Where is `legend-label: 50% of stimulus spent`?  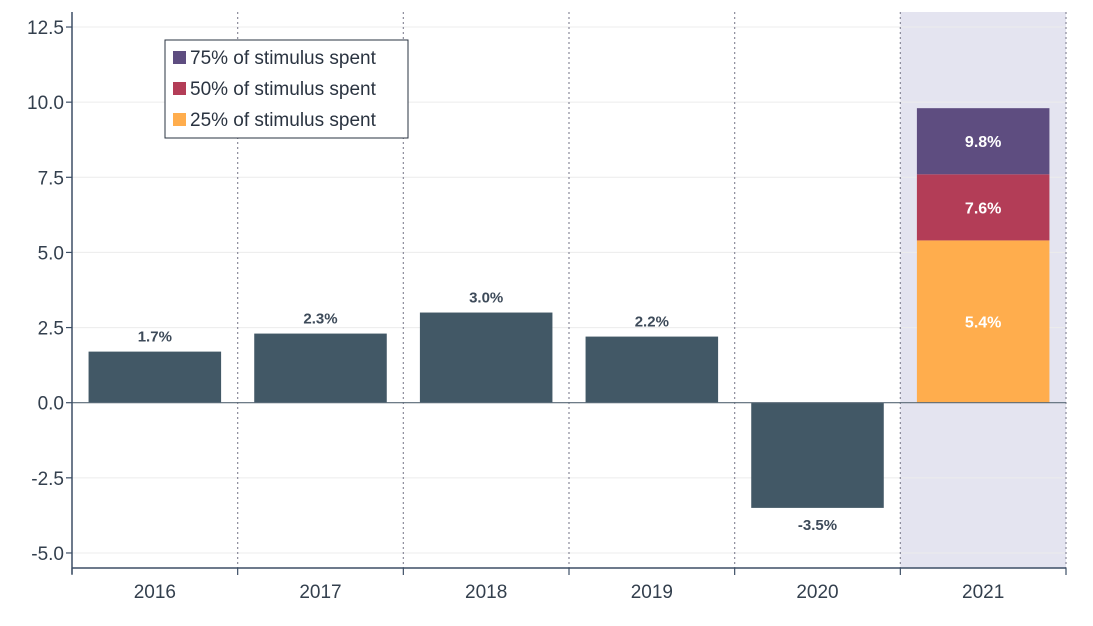
legend-label: 50% of stimulus spent is located at coordinates (283, 89).